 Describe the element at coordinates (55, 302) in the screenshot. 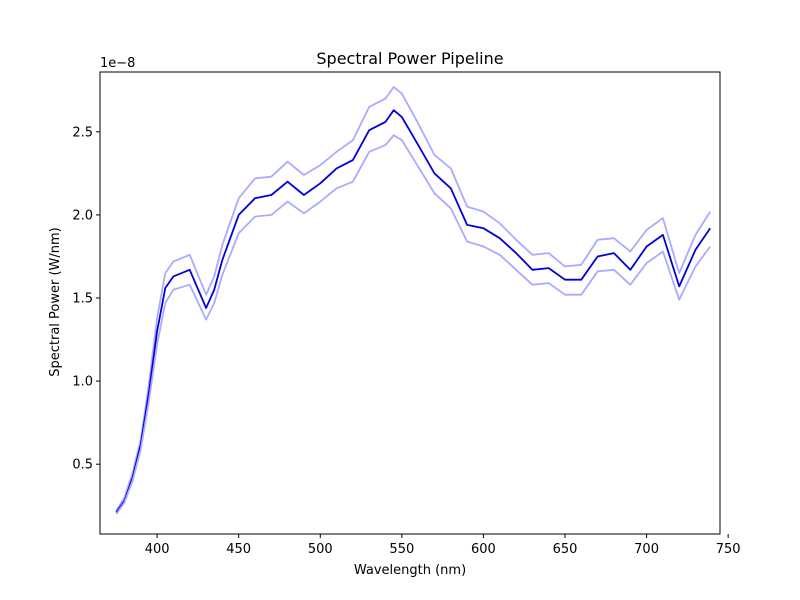

I see `y-axis-label: Spectral Power (W/nm)` at that location.